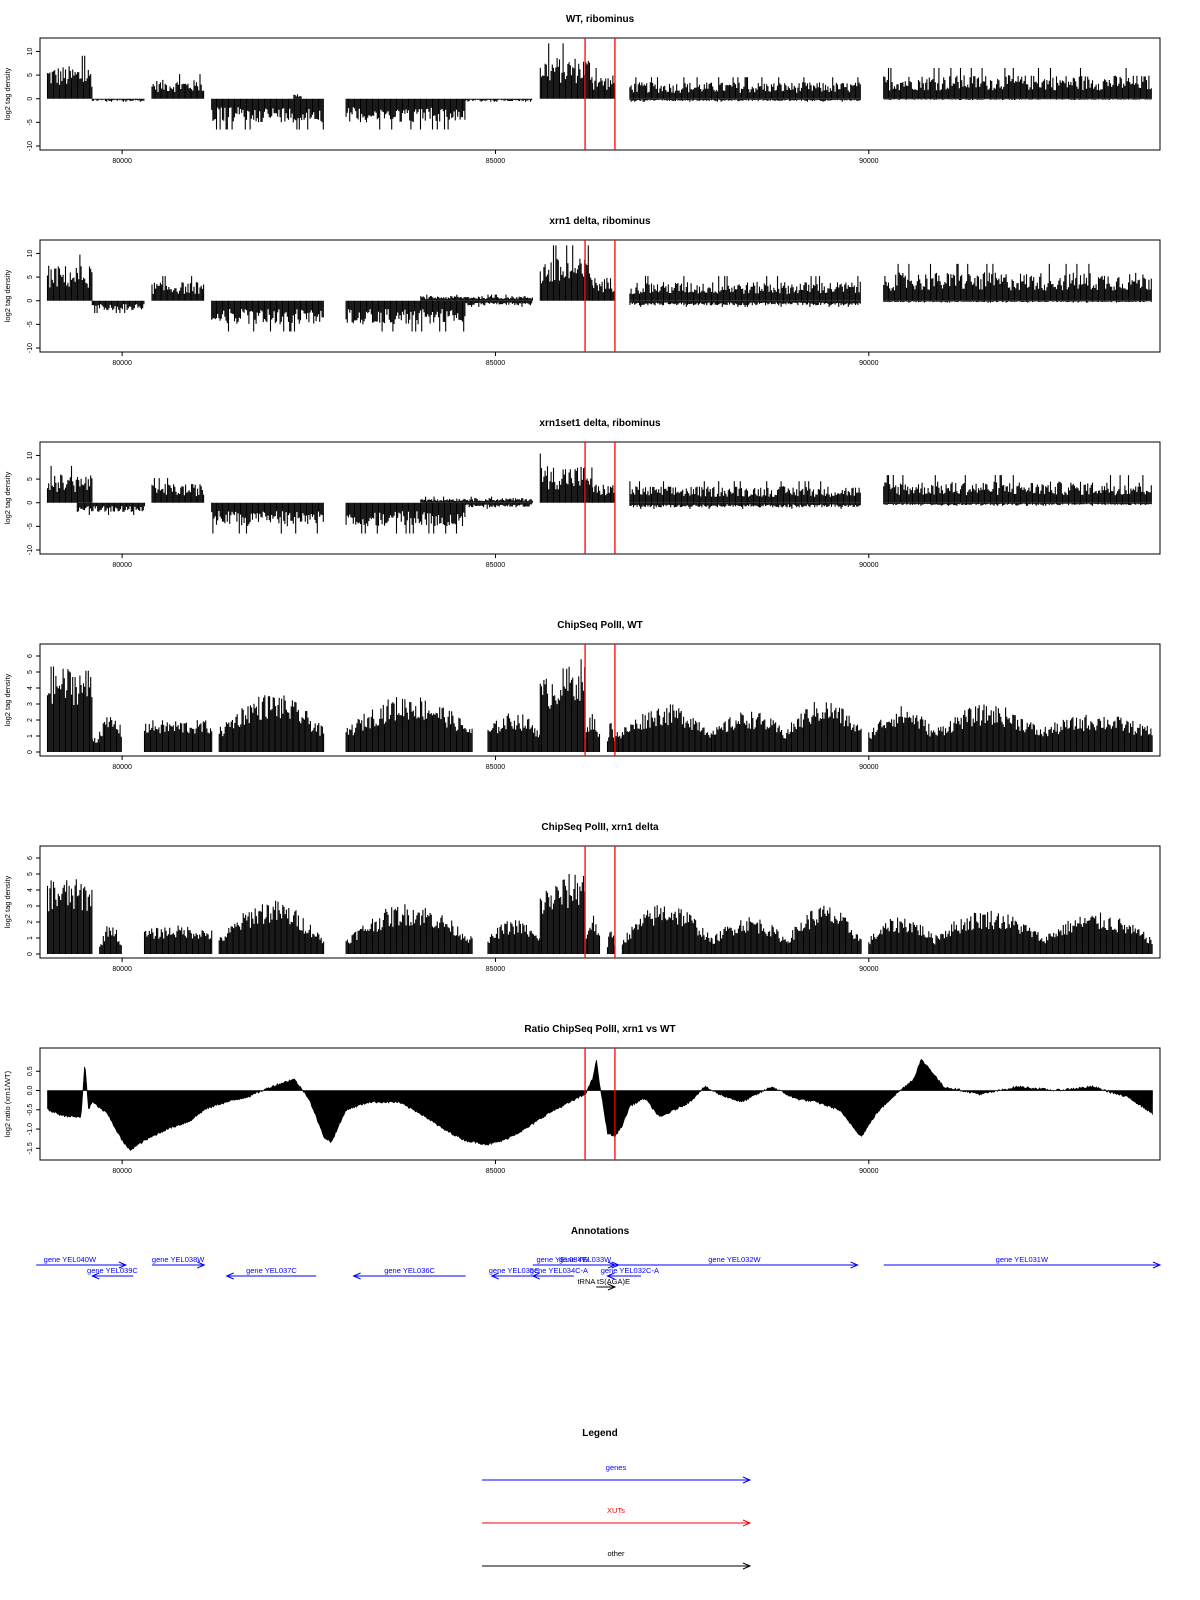 This screenshot has width=1200, height=1600. Describe the element at coordinates (600, 827) in the screenshot. I see `panel-title: ChipSeq PolII, xrn1 delta` at that location.